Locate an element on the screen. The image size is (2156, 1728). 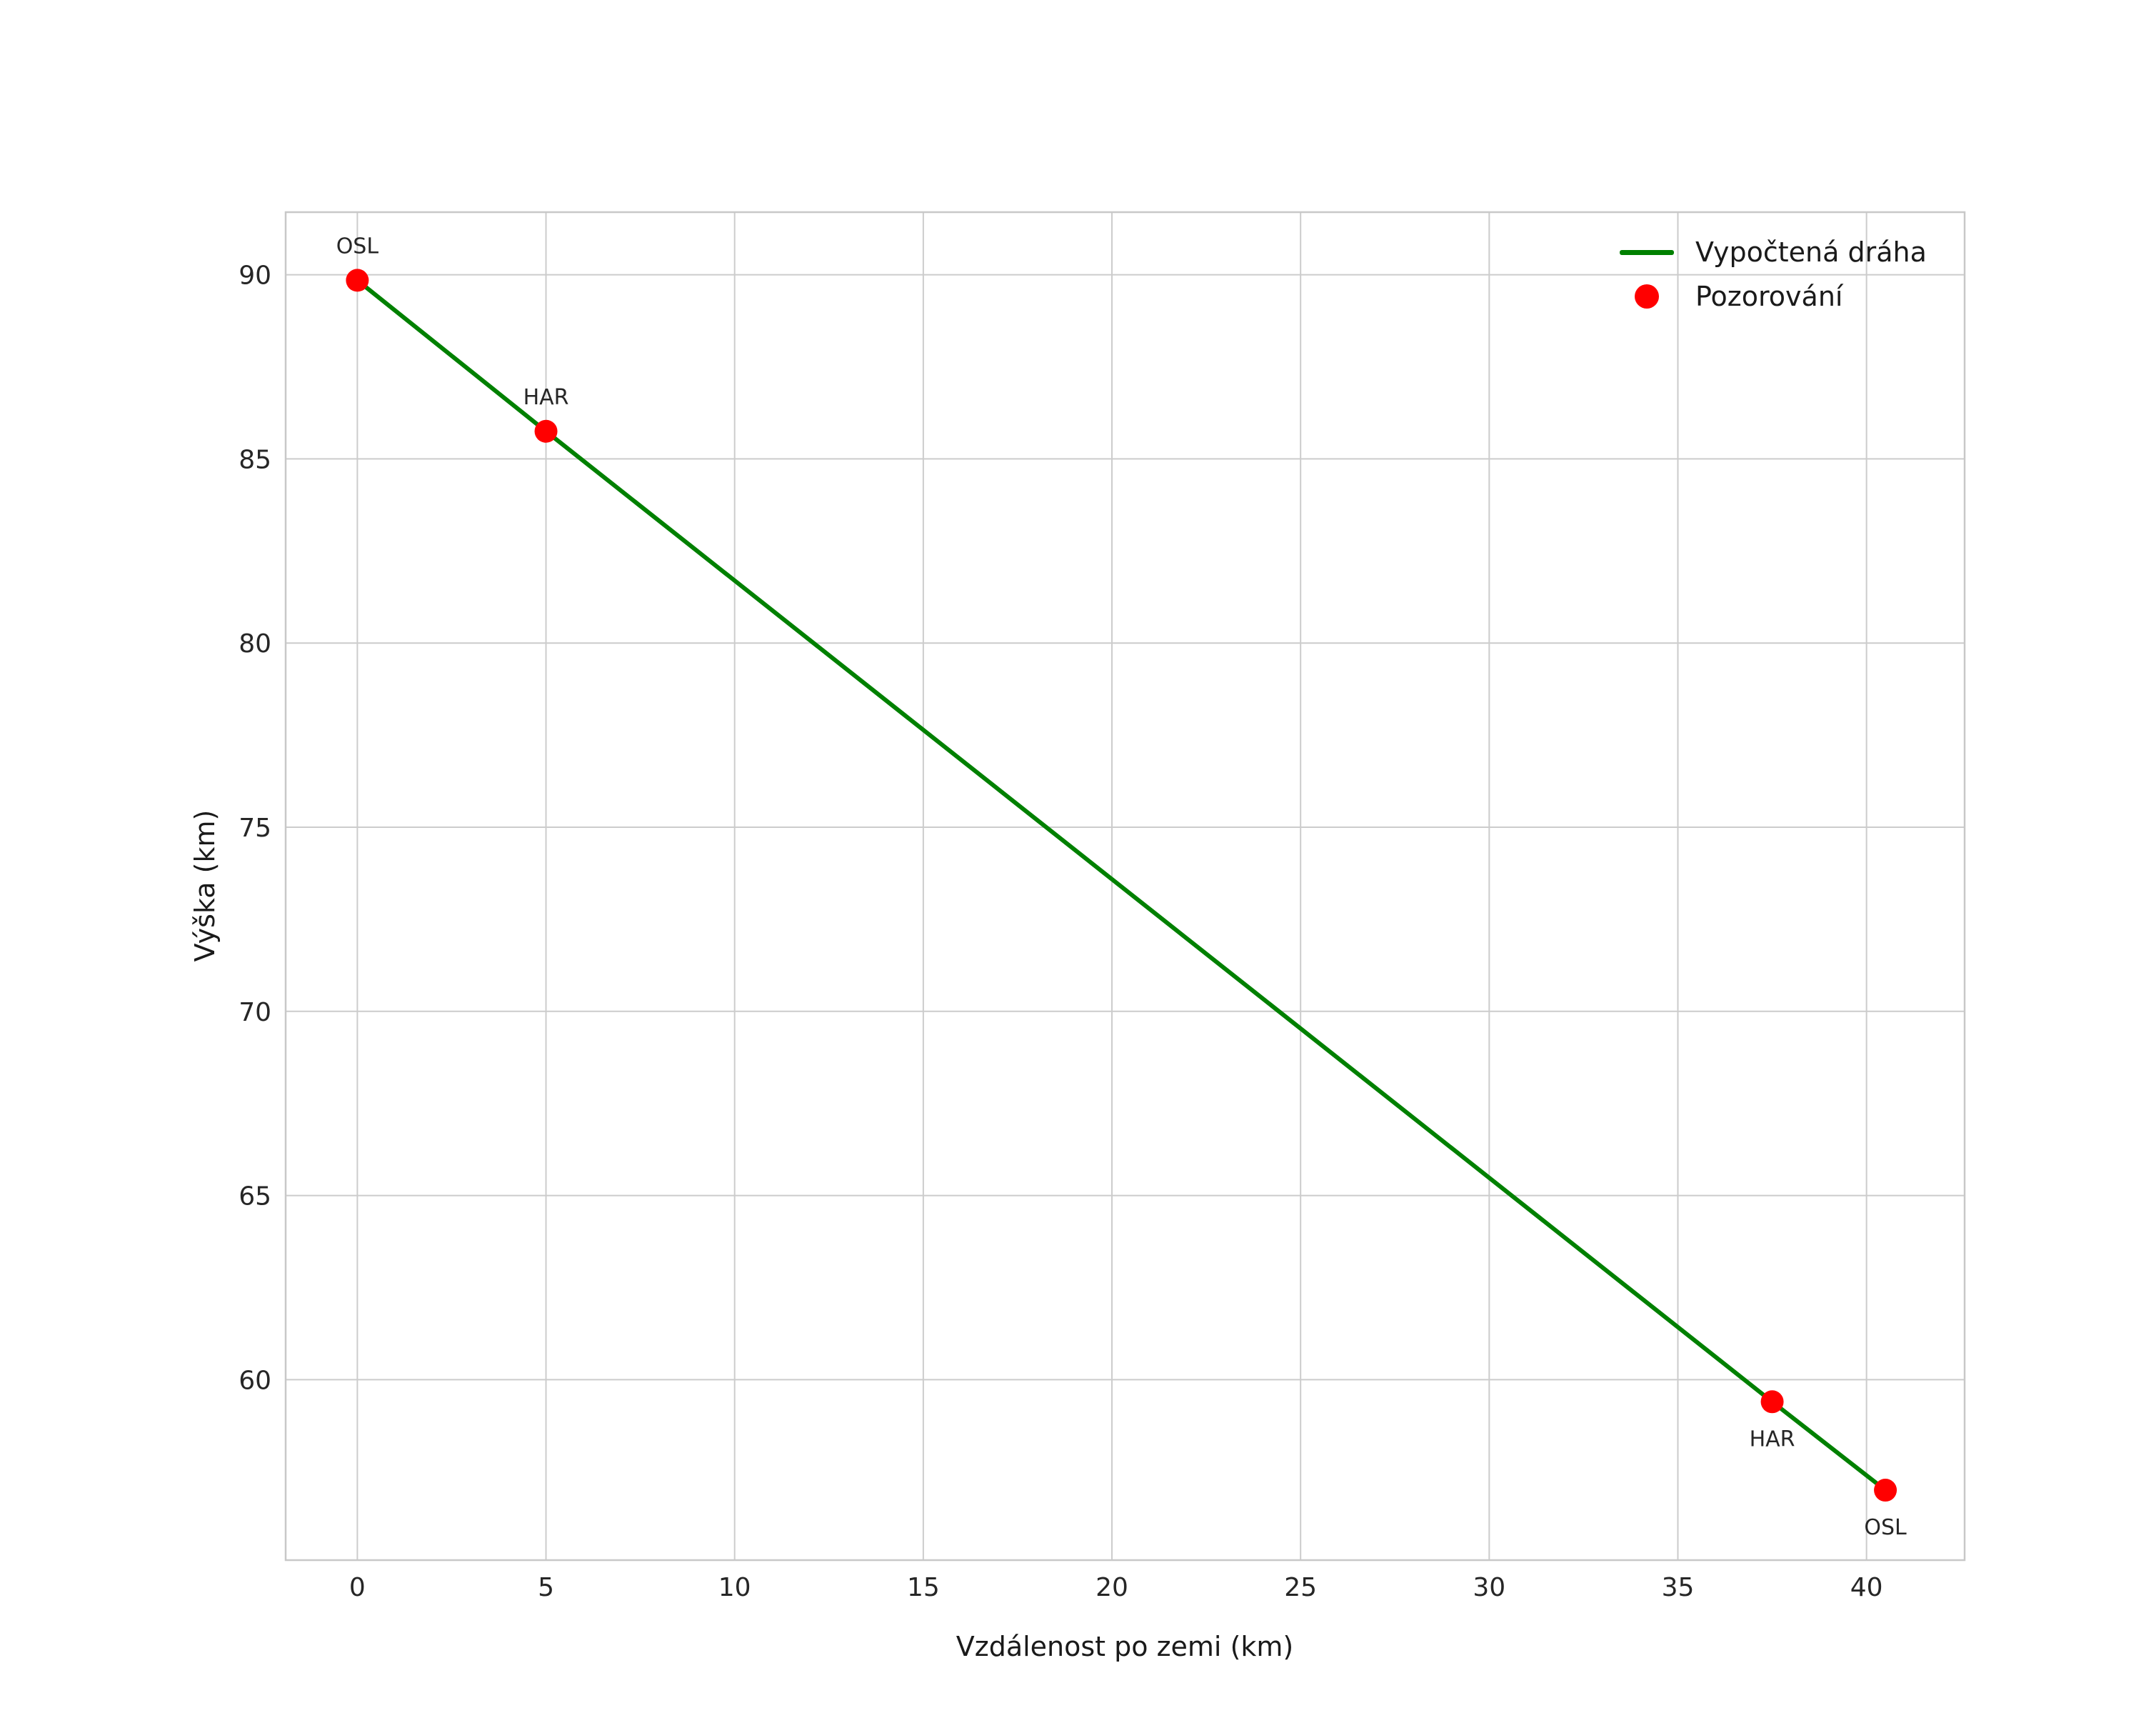
legend-item-observations: Pozorování is located at coordinates (1774, 296).